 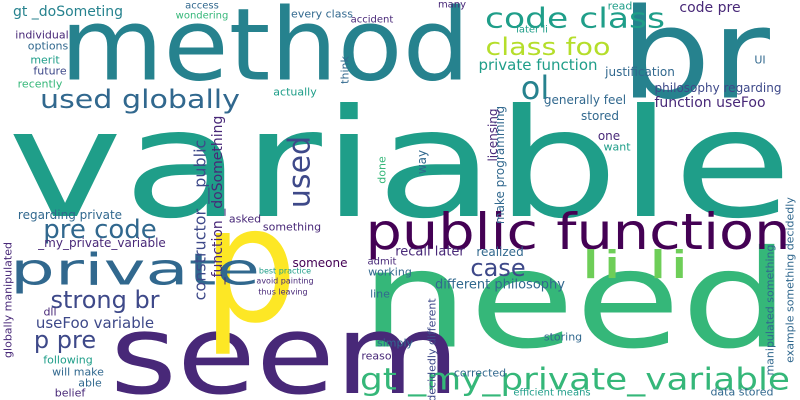 What do you see at coordinates (101, 243) in the screenshot?
I see `word: _my_private_variable` at bounding box center [101, 243].